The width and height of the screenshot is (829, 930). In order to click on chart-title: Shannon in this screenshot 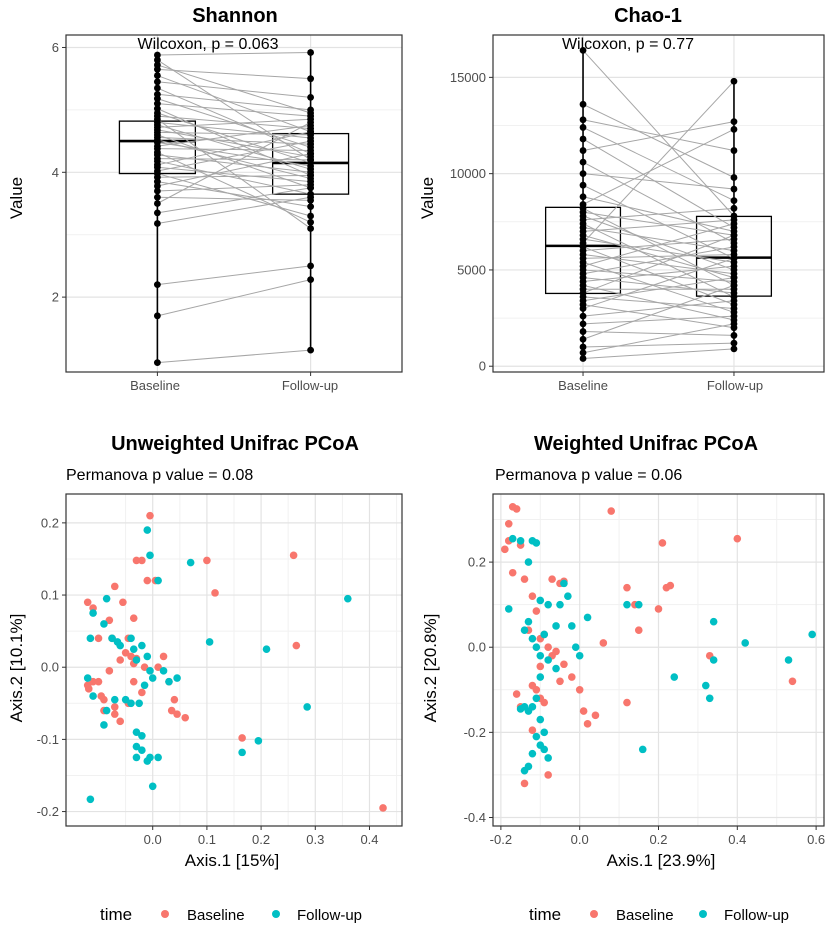, I will do `click(235, 16)`.